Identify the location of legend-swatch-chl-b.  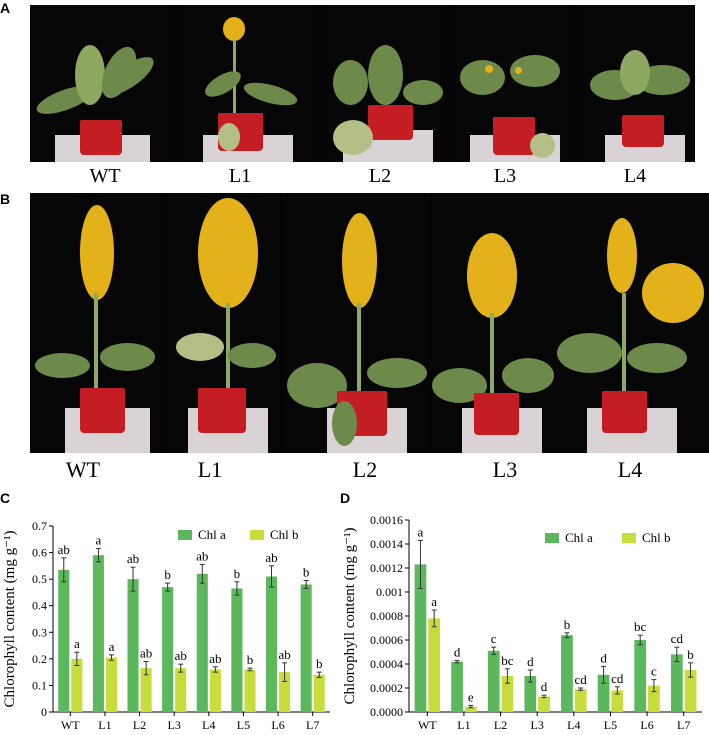
(257, 535).